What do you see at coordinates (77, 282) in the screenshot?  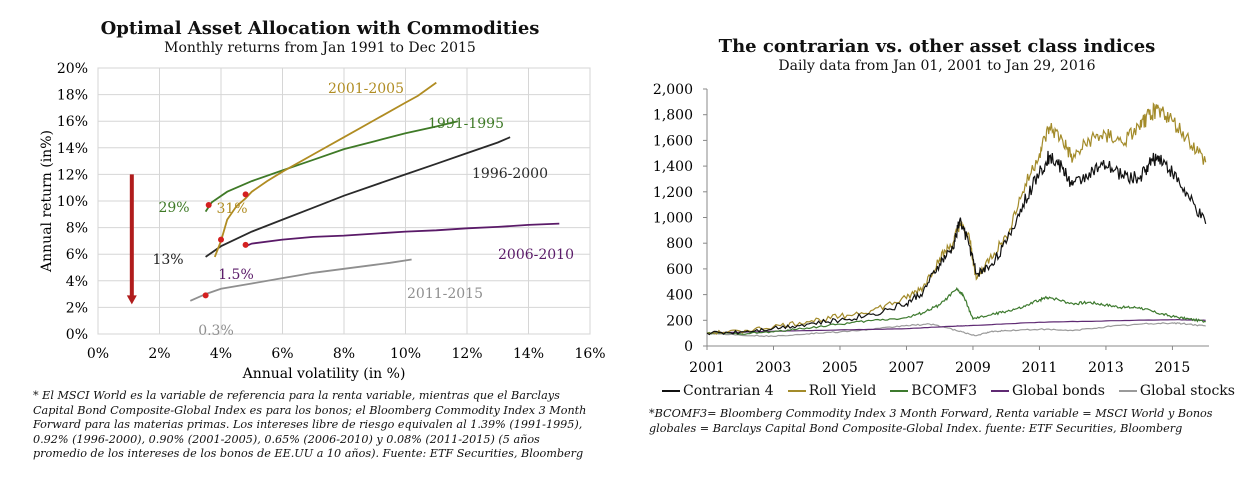 I see `left-y-tick-label: 4%` at bounding box center [77, 282].